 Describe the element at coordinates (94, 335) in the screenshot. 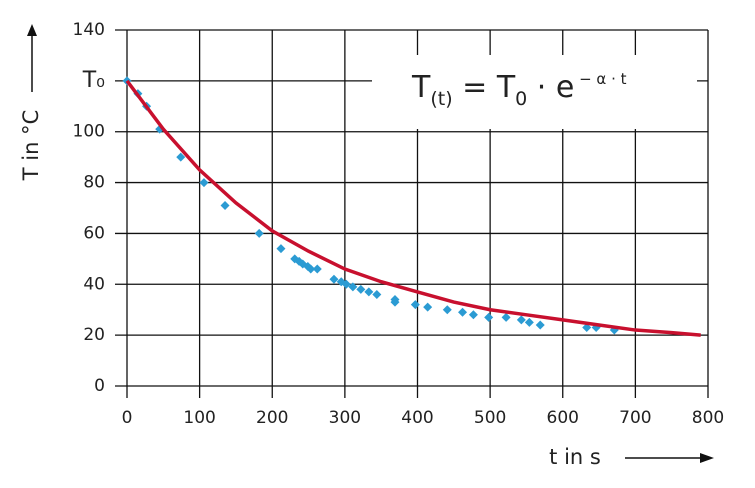

I see `y-tick-label: 20` at that location.